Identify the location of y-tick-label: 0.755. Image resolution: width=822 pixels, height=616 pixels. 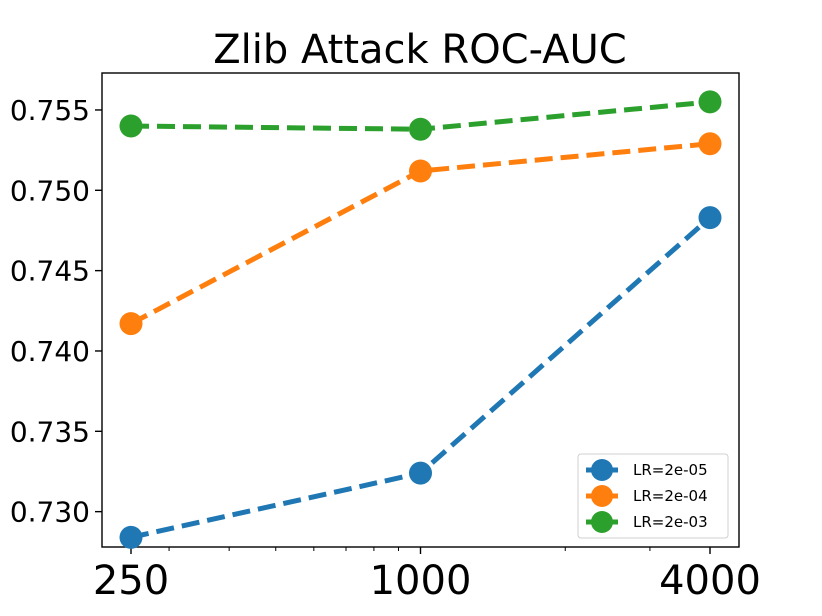
(50, 110).